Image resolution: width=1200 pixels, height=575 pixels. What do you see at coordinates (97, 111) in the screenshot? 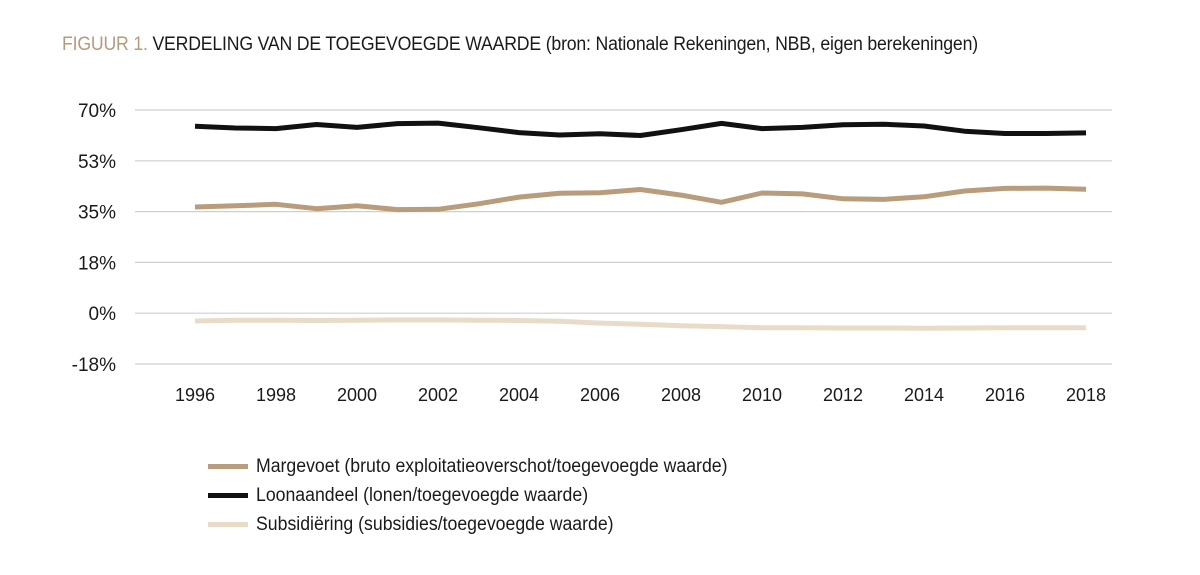
I see `y-tick-label: 70%` at bounding box center [97, 111].